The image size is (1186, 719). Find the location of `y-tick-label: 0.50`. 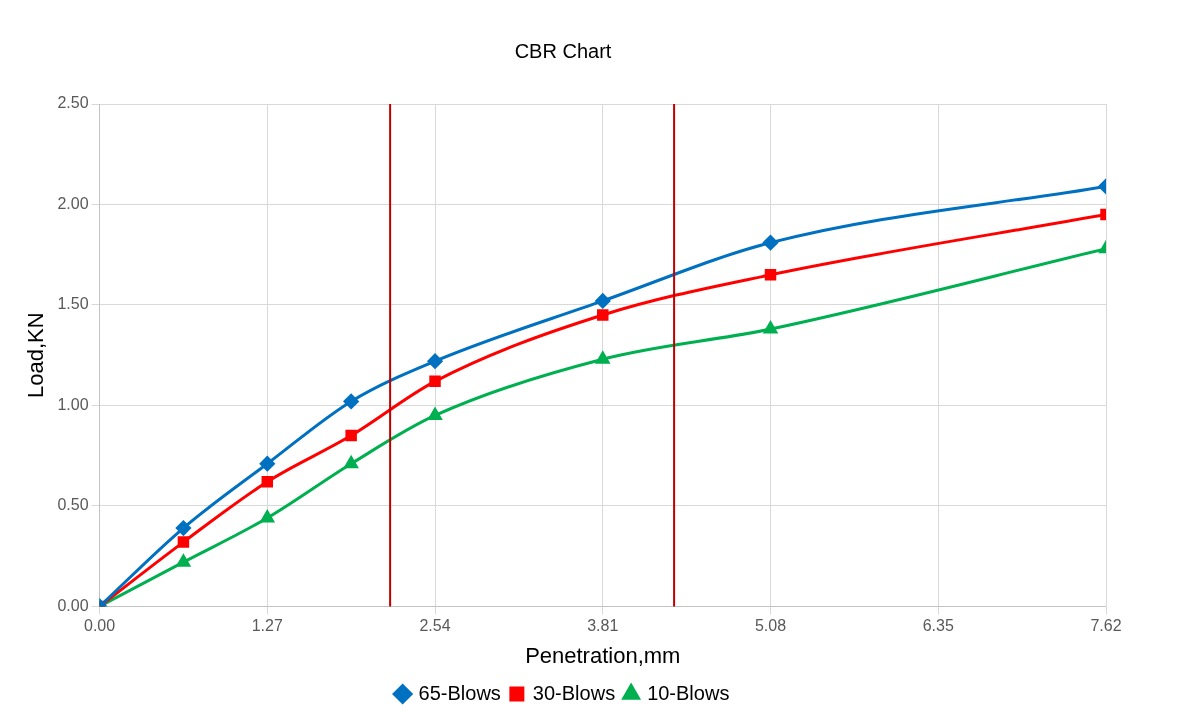

y-tick-label: 0.50 is located at coordinates (73, 505).